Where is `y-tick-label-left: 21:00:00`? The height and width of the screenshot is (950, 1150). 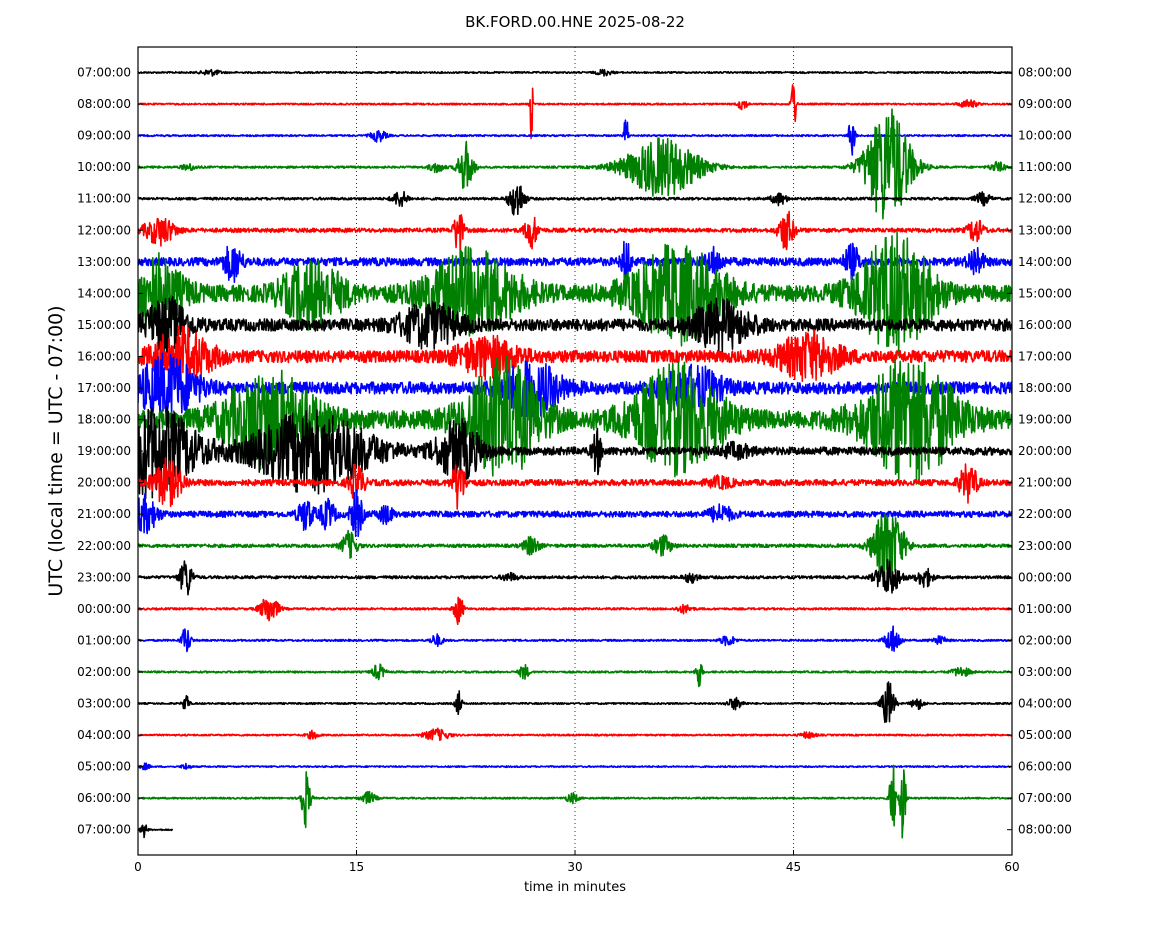 y-tick-label-left: 21:00:00 is located at coordinates (104, 514).